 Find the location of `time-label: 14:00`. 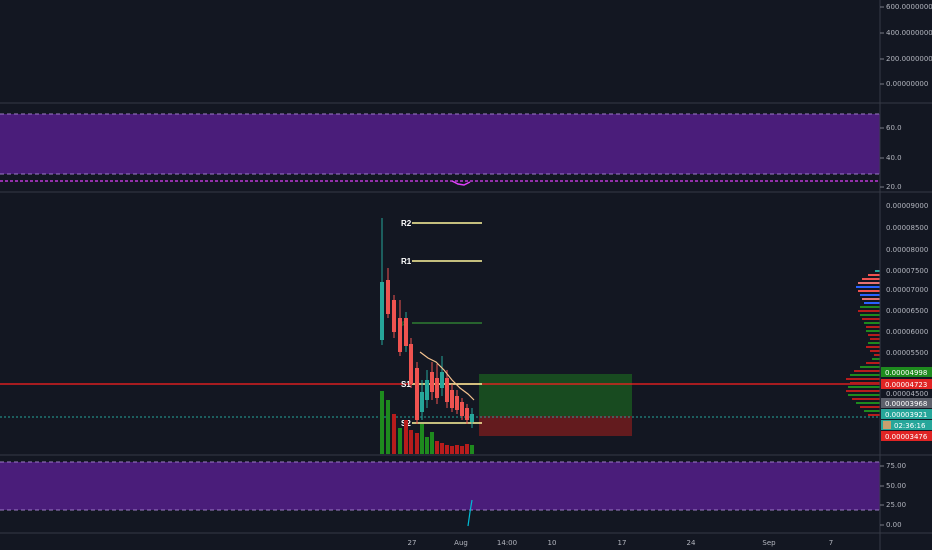

time-label: 14:00 is located at coordinates (507, 543).